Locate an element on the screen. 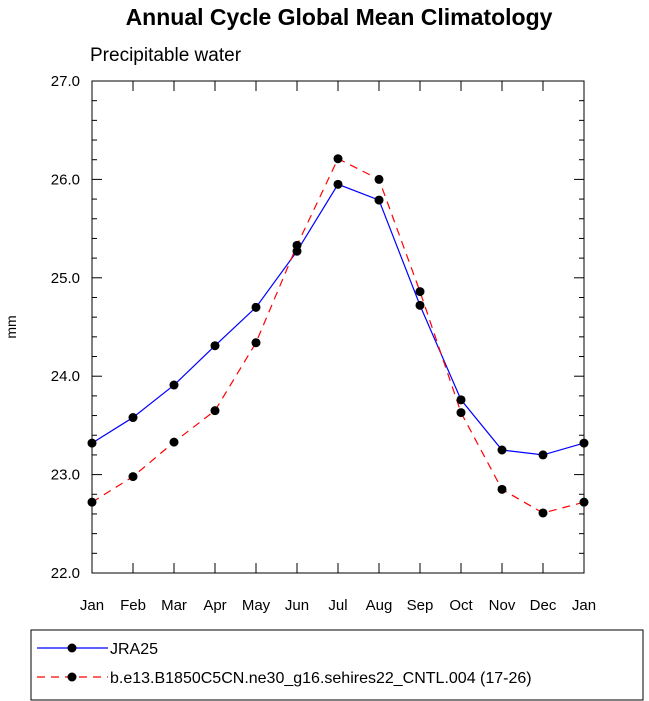 This screenshot has width=649, height=701. x-tick-label: Oct is located at coordinates (461, 605).